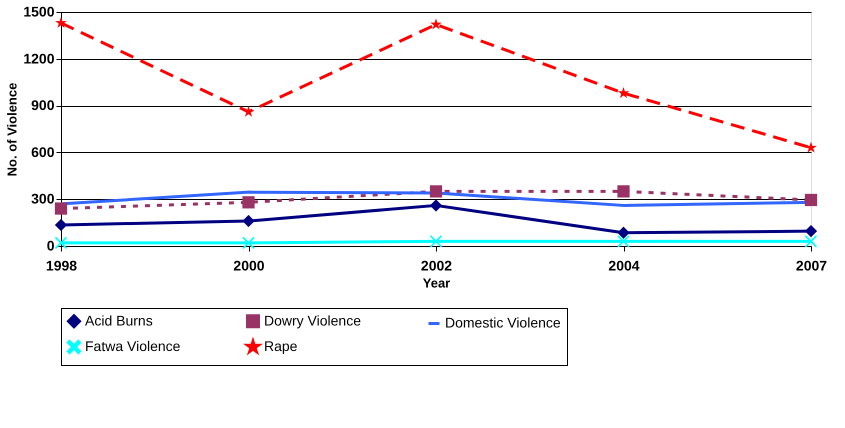 Image resolution: width=845 pixels, height=428 pixels. I want to click on y-axis-title: No. of Violence, so click(12, 129).